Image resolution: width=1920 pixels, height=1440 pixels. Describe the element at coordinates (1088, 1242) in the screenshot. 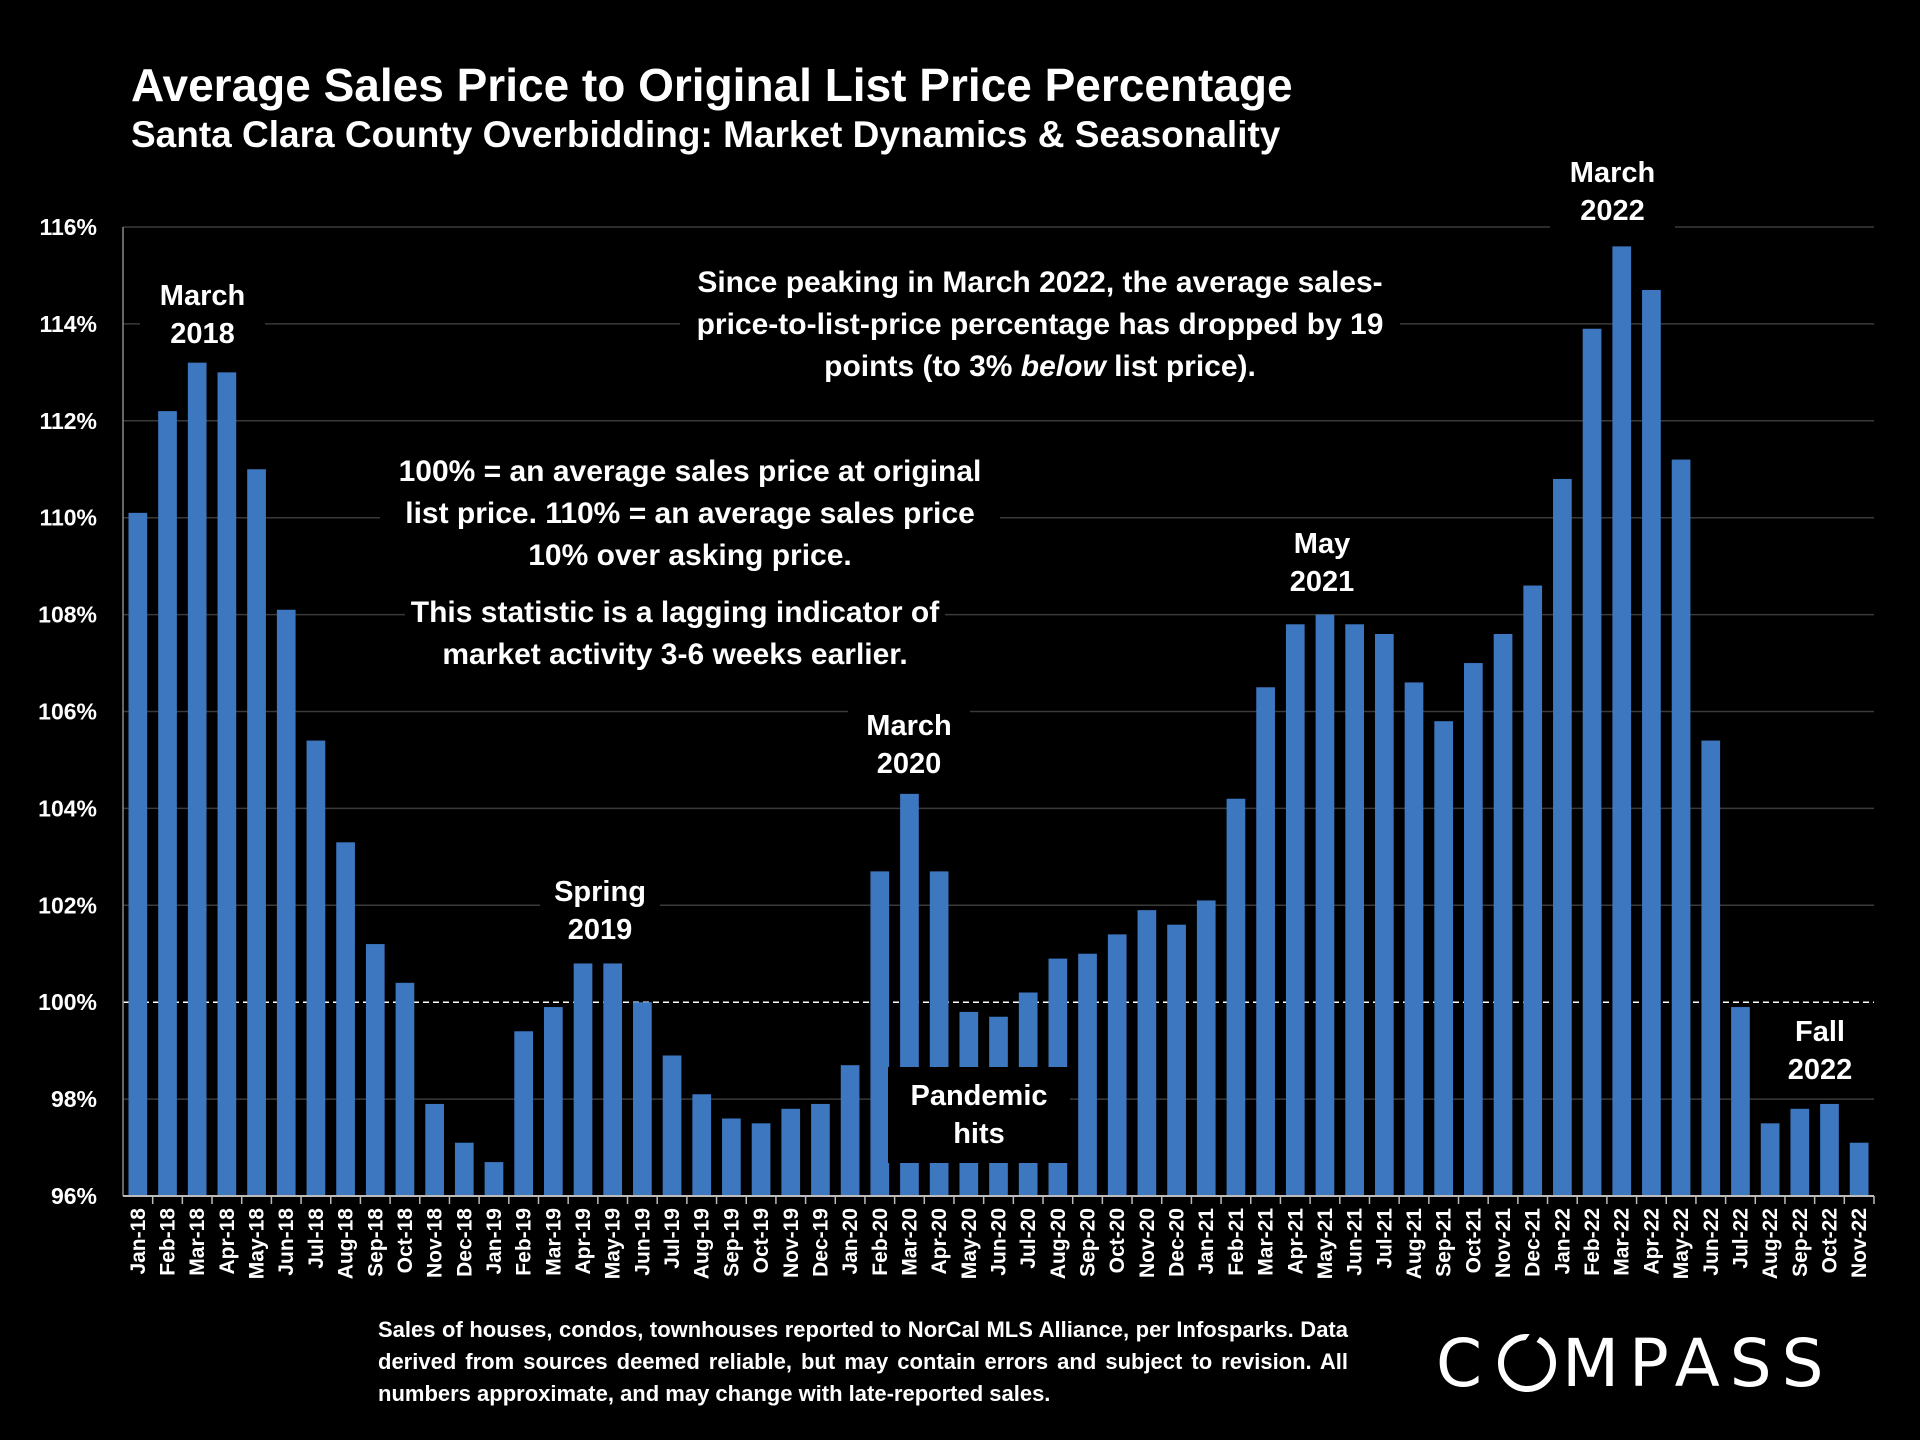

I see `x-tick-label: Sep-20` at that location.